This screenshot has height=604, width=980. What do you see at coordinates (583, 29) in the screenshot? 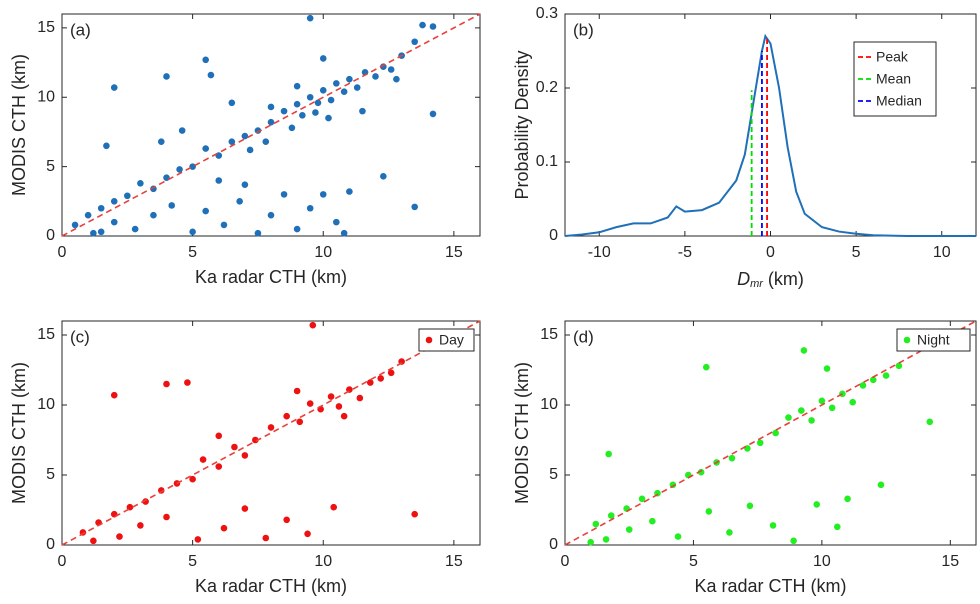
I see `panel-label: (b)` at bounding box center [583, 29].